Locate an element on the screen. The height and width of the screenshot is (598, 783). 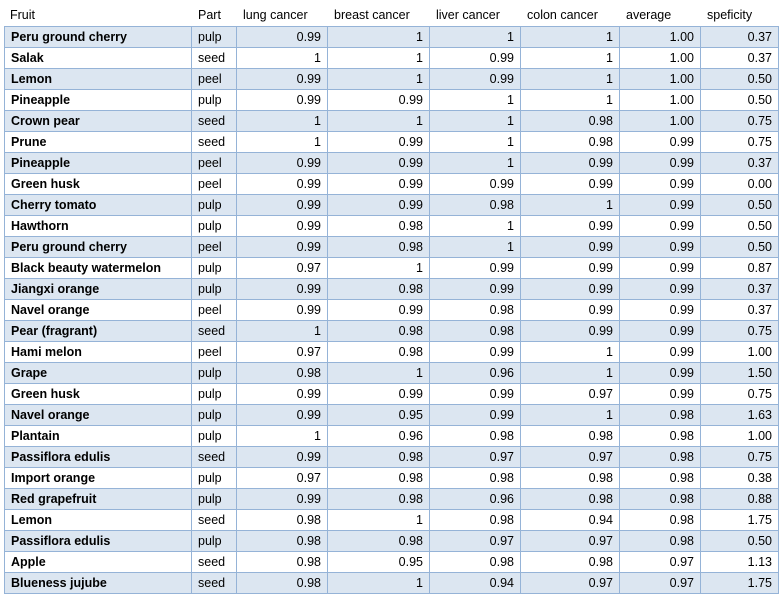
fruit-cell: Salak is located at coordinates (98, 58).